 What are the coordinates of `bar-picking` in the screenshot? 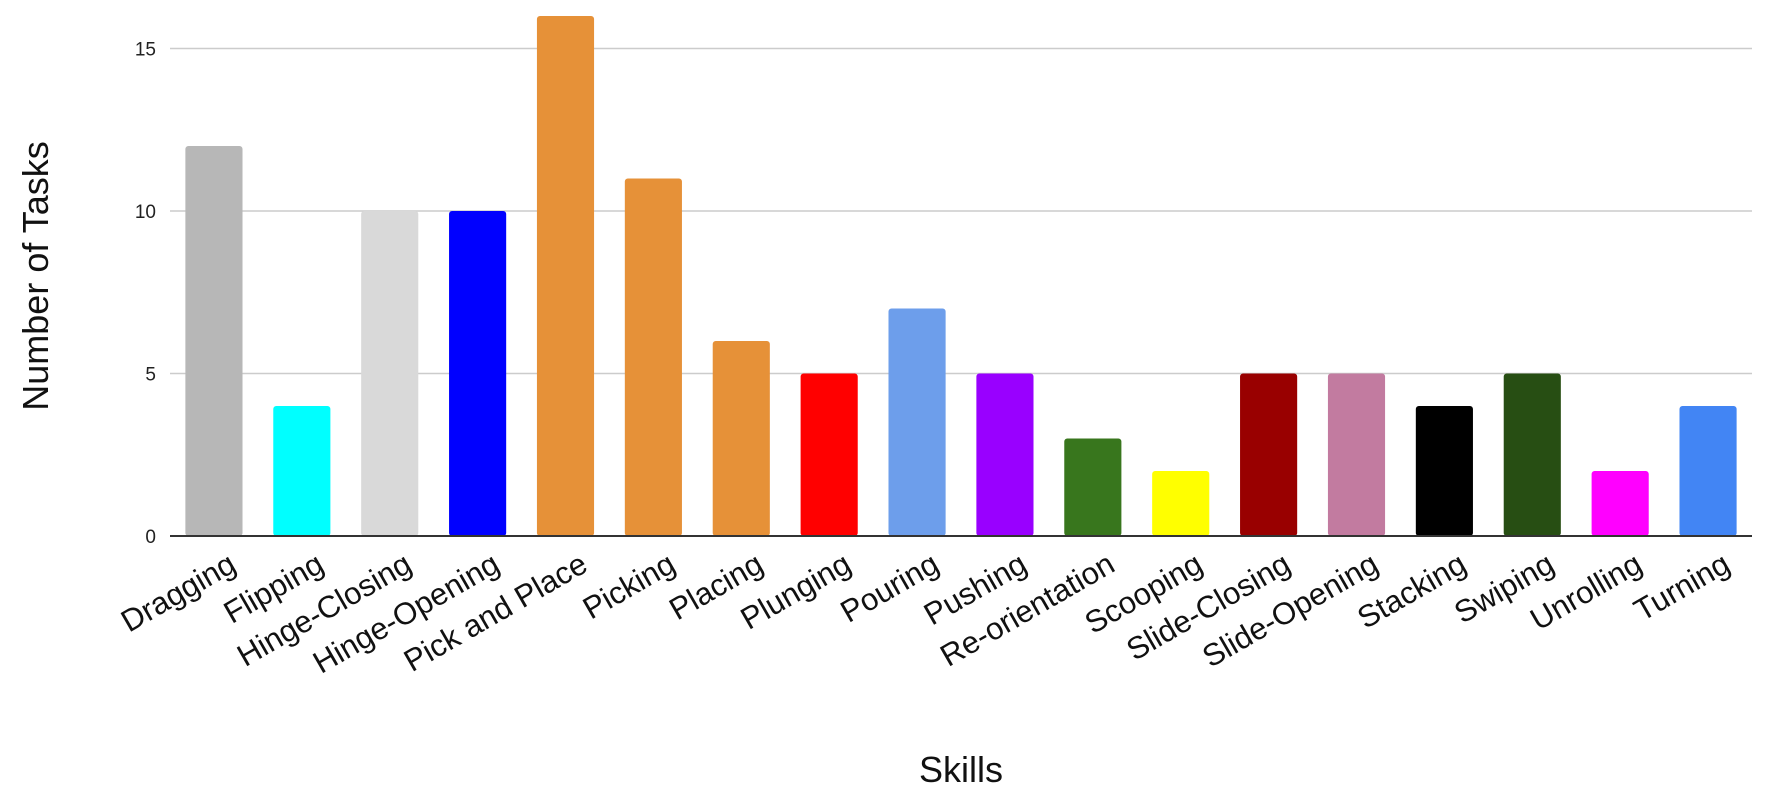 It's located at (653, 357).